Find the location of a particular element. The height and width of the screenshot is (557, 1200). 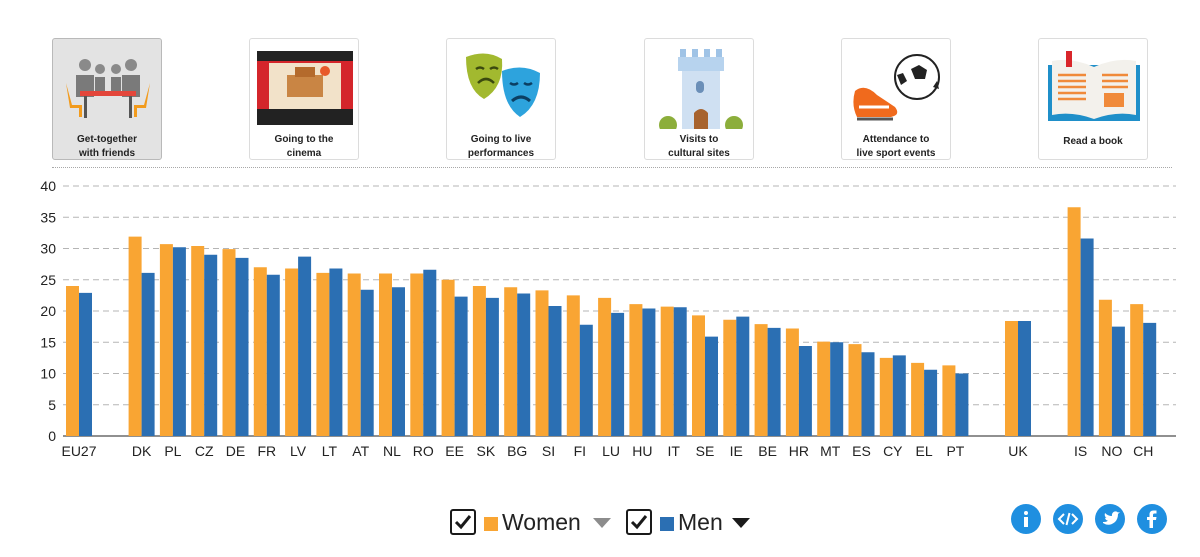

y-tick-label: 25 is located at coordinates (48, 280).